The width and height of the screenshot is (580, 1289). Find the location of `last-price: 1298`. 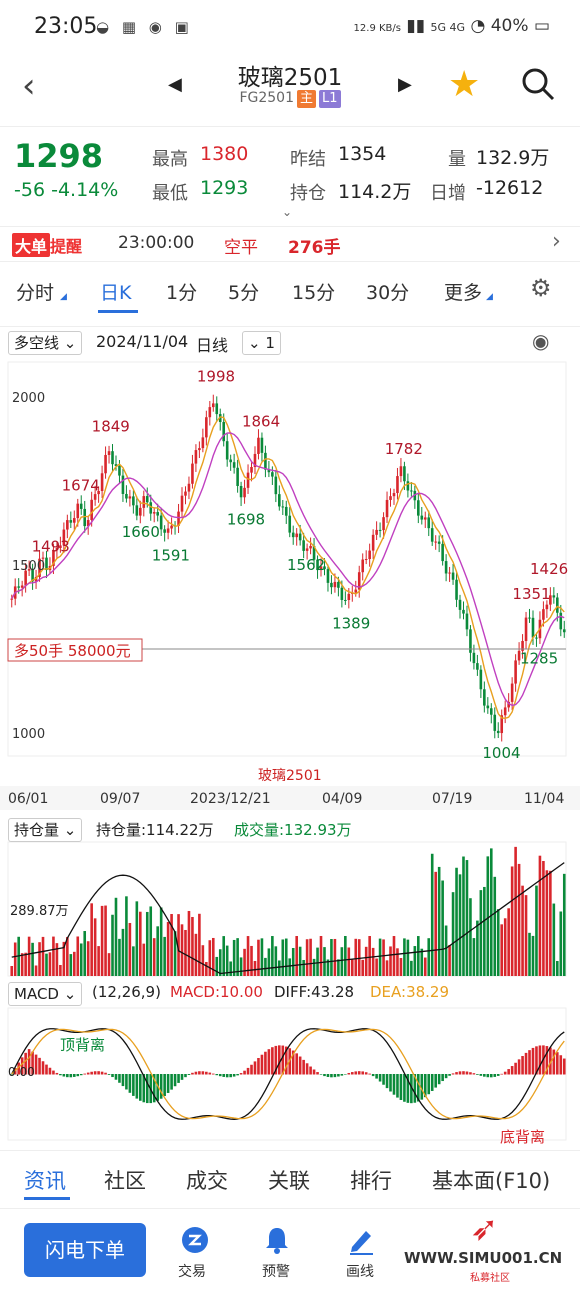

last-price: 1298 is located at coordinates (59, 156).